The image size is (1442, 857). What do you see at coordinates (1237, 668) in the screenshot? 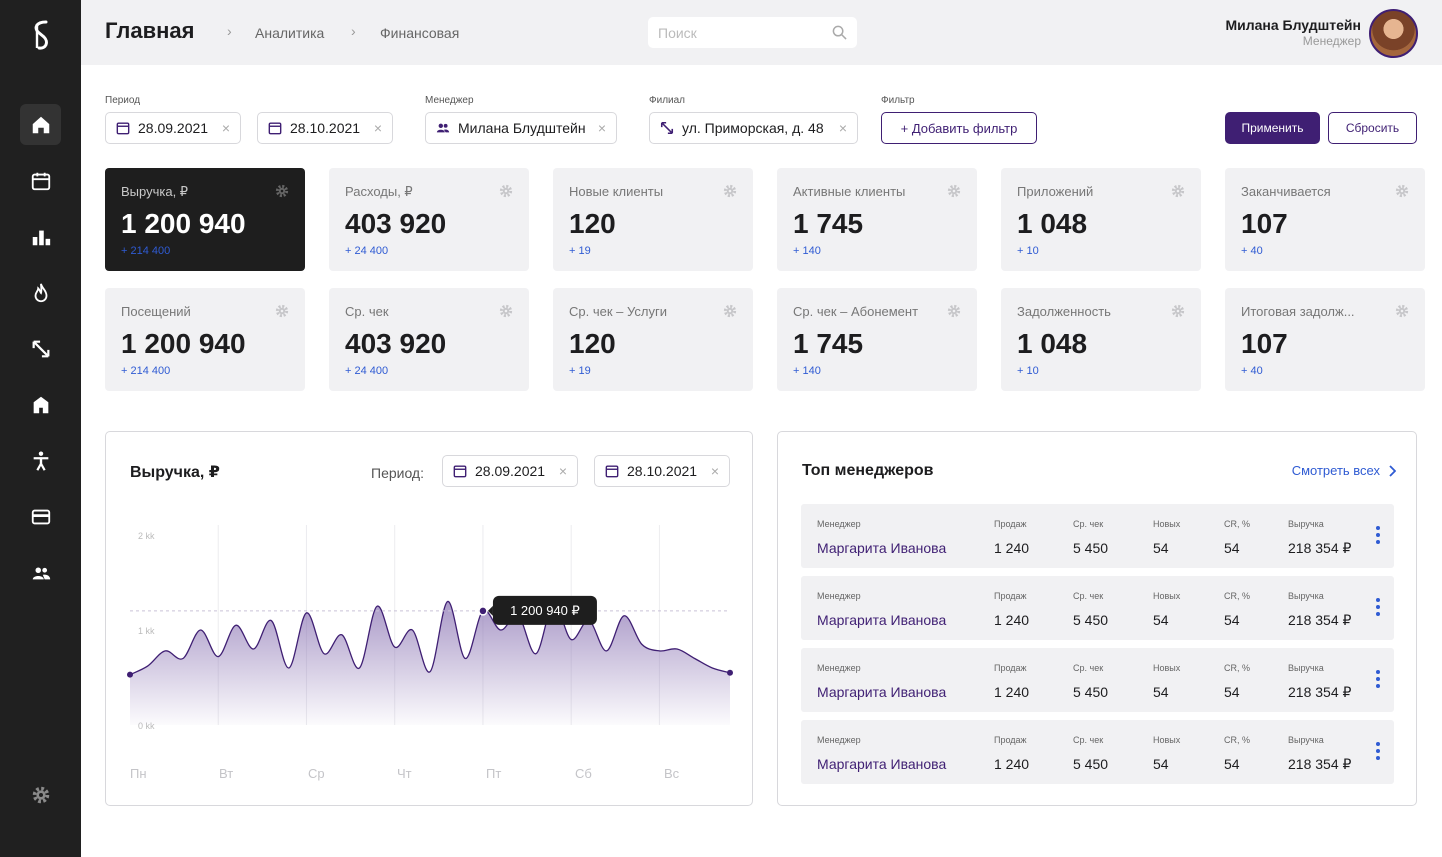
I see `column-header-cr: CR, %` at bounding box center [1237, 668].